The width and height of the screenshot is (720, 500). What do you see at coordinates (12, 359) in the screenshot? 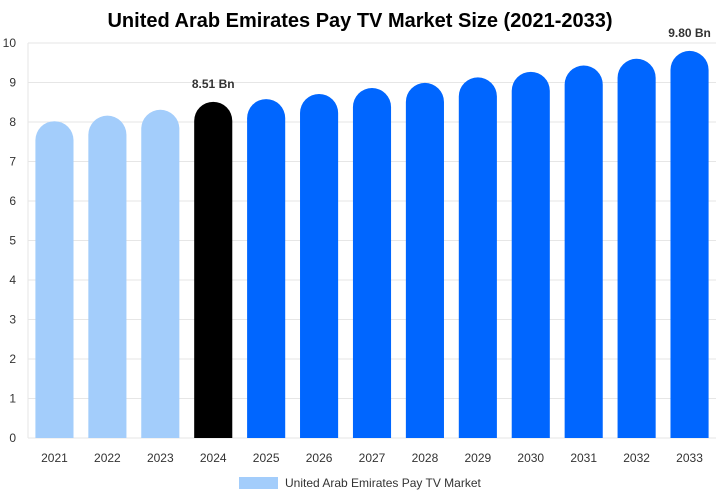
I see `y-tick-label: 2` at bounding box center [12, 359].